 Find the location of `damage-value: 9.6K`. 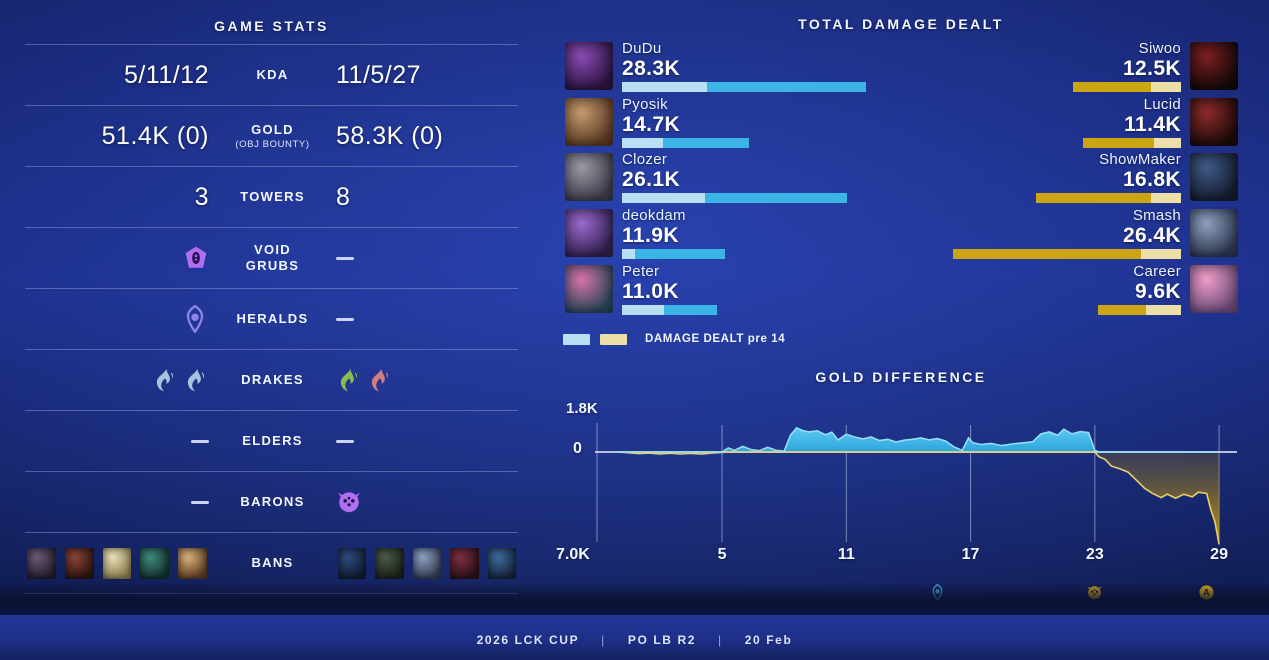

damage-value: 9.6K is located at coordinates (1158, 291).